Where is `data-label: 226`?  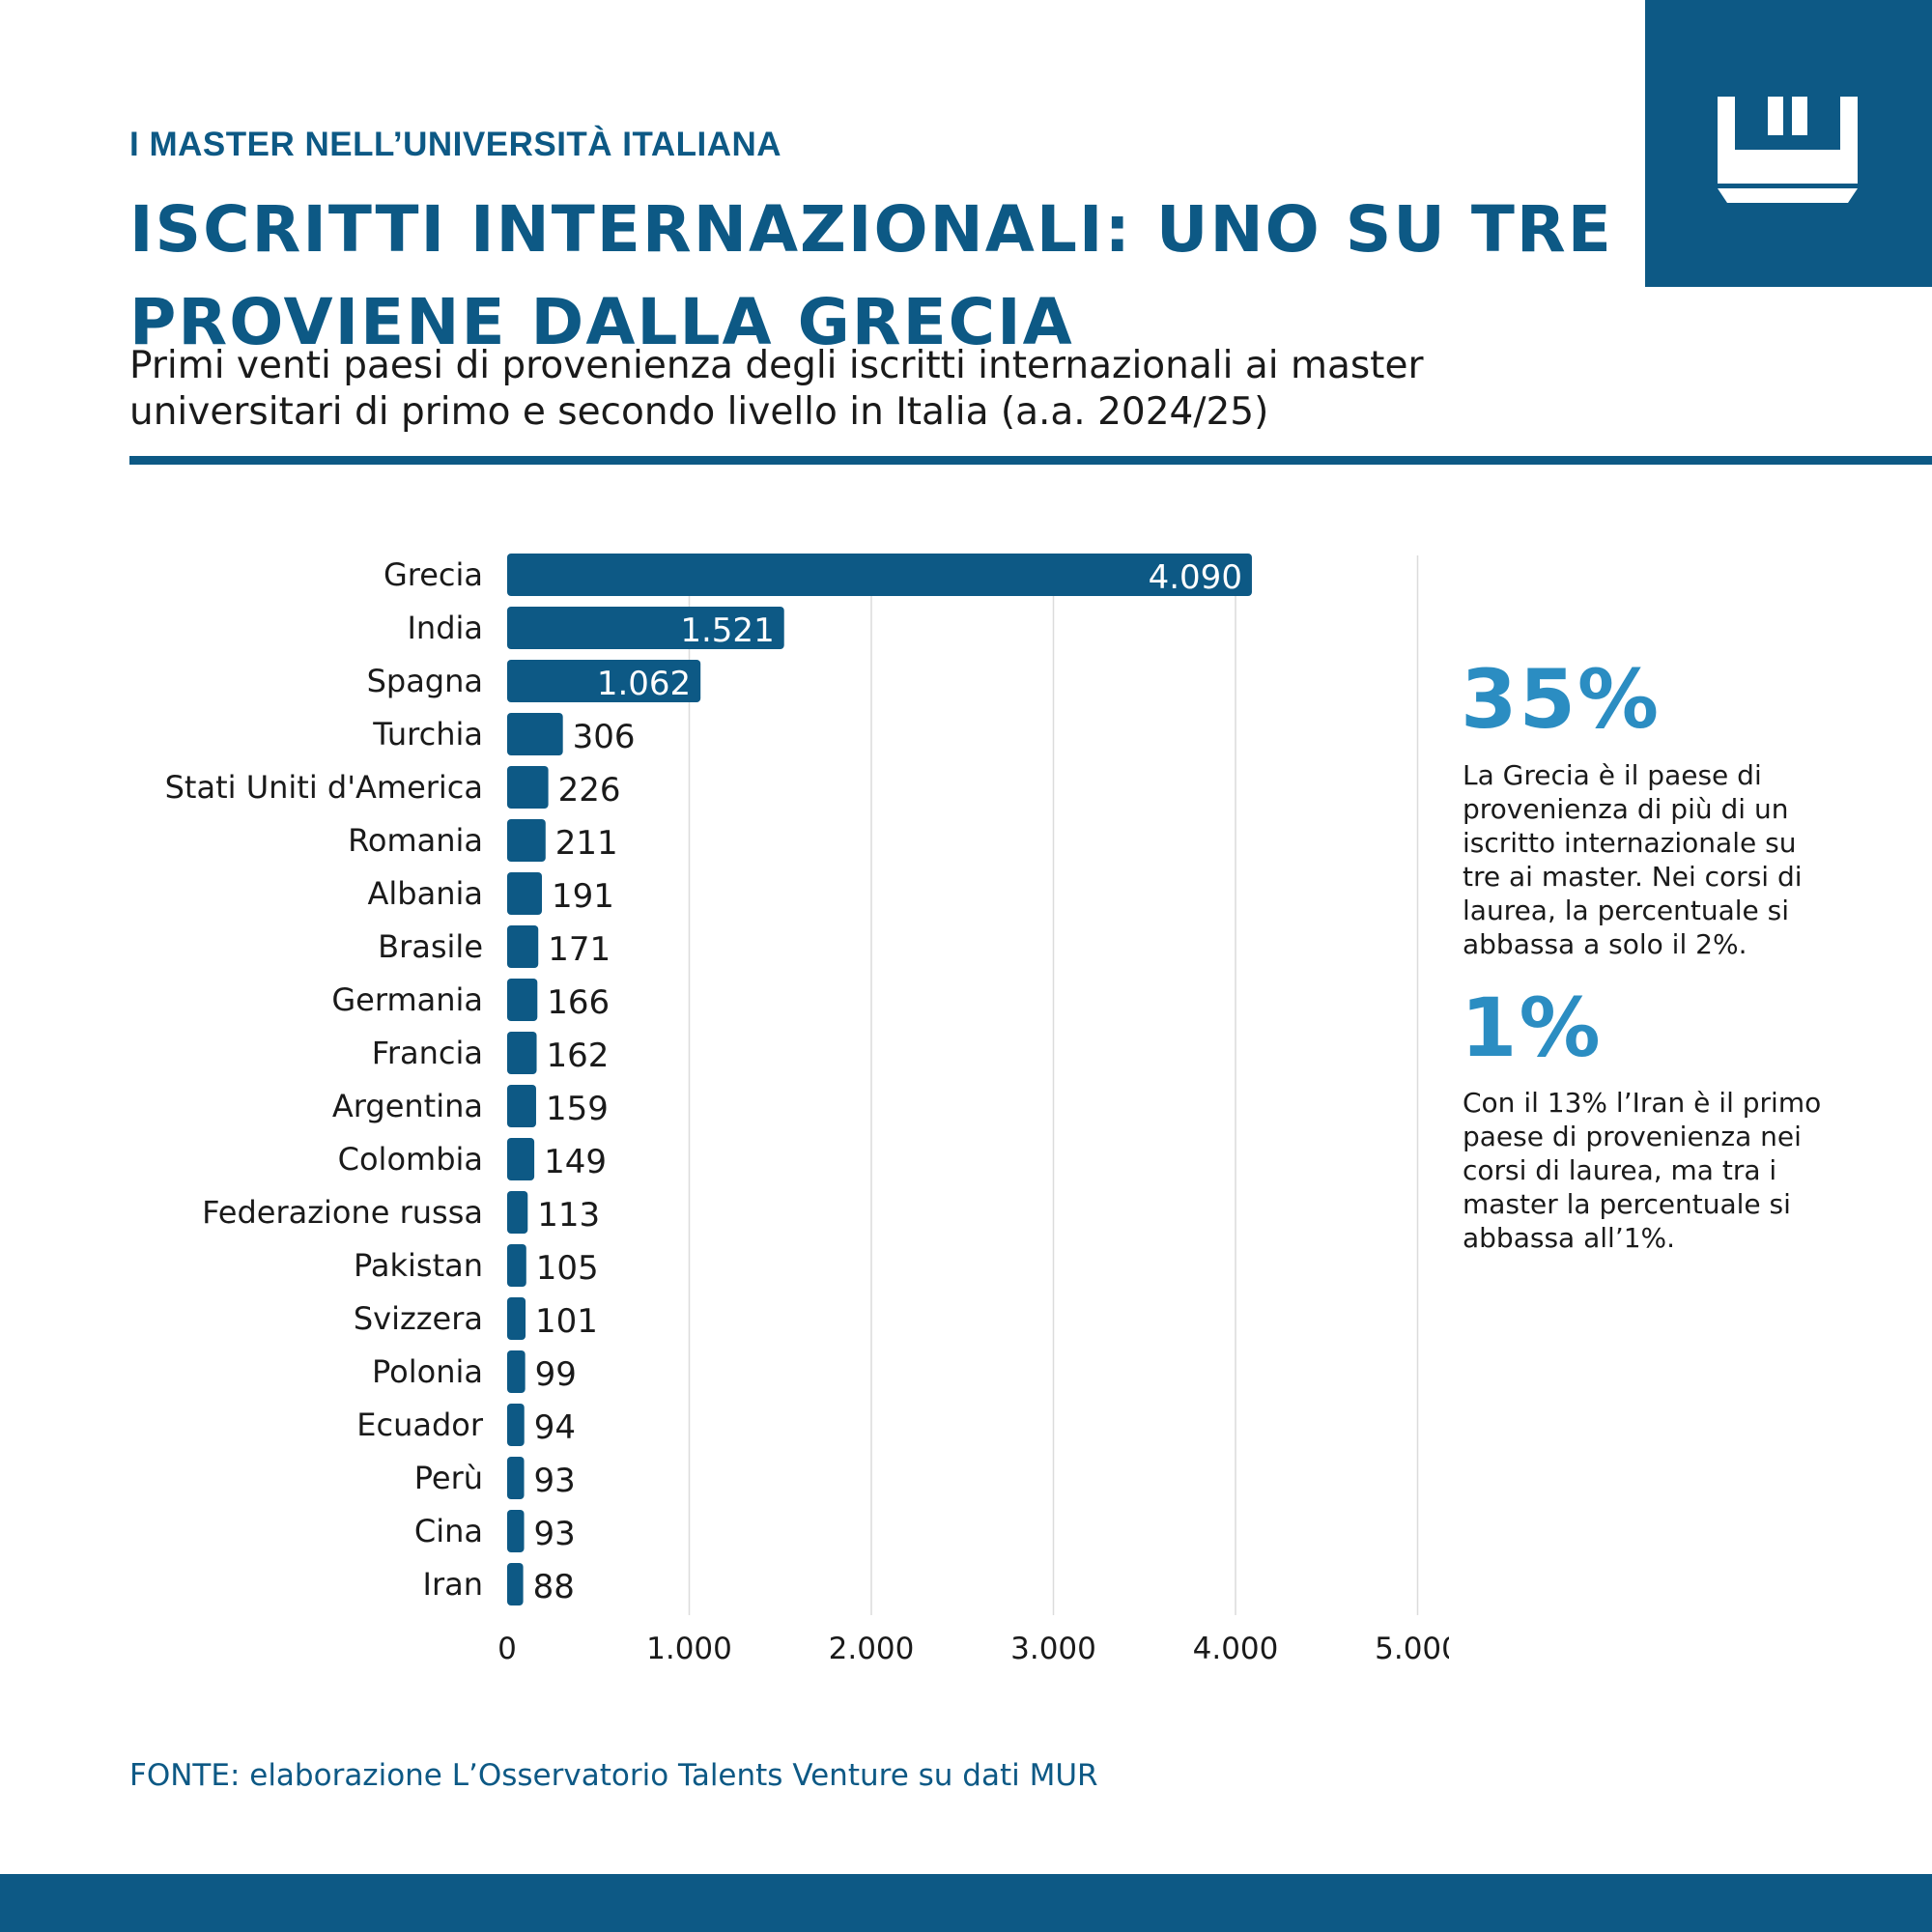
data-label: 226 is located at coordinates (589, 790).